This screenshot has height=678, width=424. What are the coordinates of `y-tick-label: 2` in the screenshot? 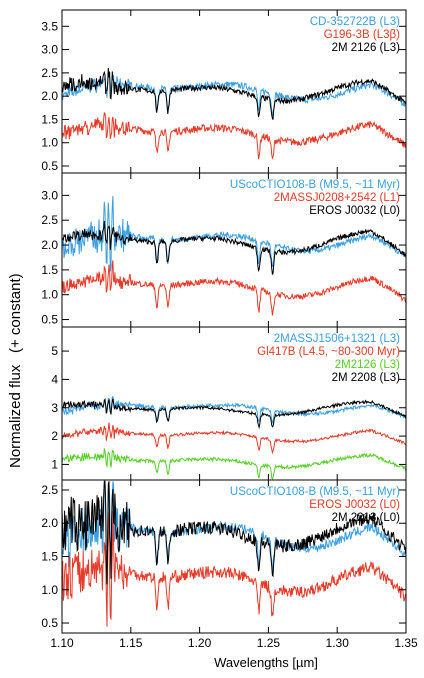 It's located at (54, 436).